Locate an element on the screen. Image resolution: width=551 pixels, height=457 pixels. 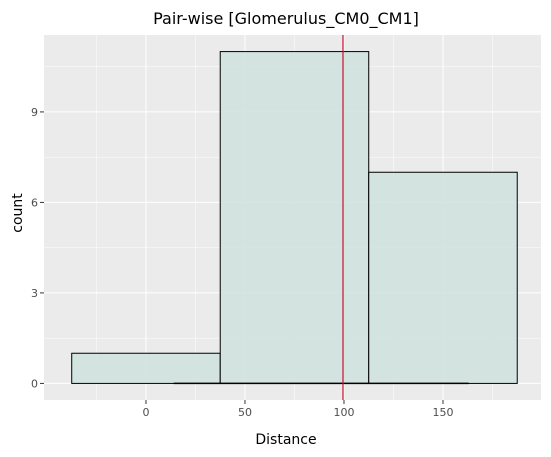
y-tick-label: 0 is located at coordinates (34, 383).